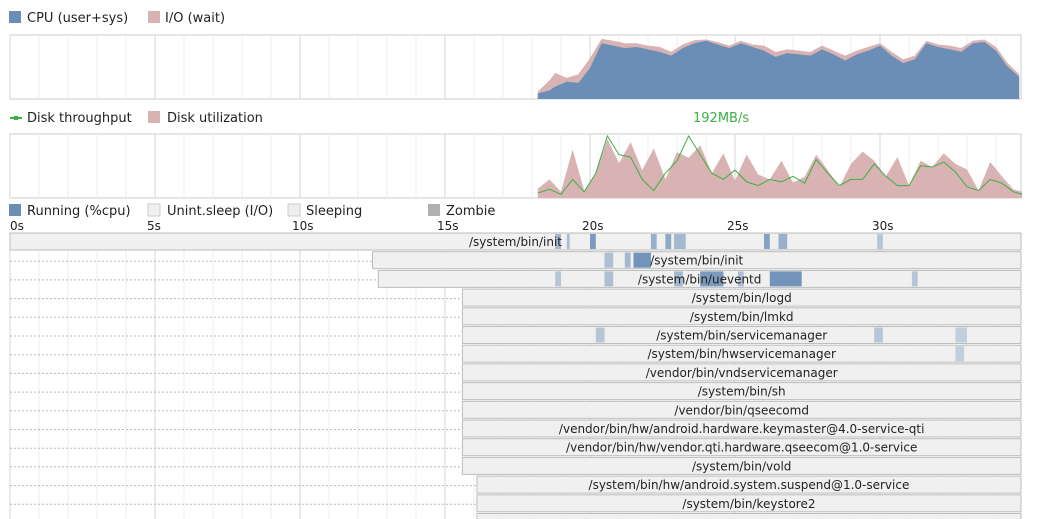 The width and height of the screenshot is (1041, 519). What do you see at coordinates (79, 118) in the screenshot?
I see `legend-label-disk-throughput: Disk throughput` at bounding box center [79, 118].